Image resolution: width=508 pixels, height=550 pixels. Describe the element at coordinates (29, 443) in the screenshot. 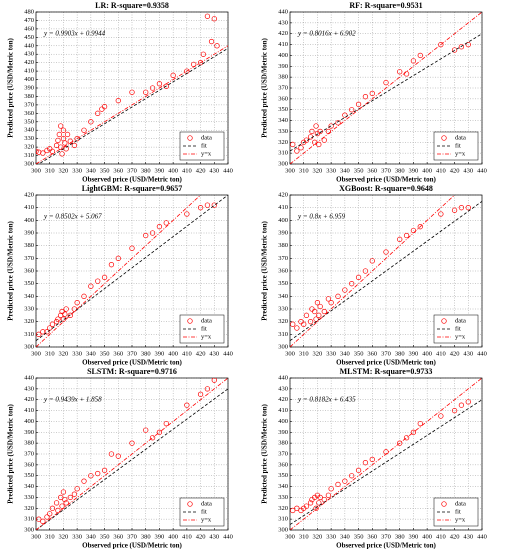

I see `y-tick-label: 380` at that location.